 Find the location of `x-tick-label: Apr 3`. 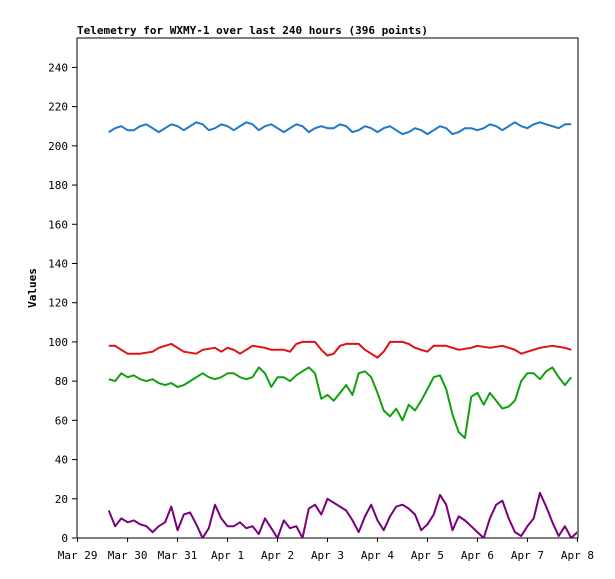

x-tick-label: Apr 3 is located at coordinates (327, 555).